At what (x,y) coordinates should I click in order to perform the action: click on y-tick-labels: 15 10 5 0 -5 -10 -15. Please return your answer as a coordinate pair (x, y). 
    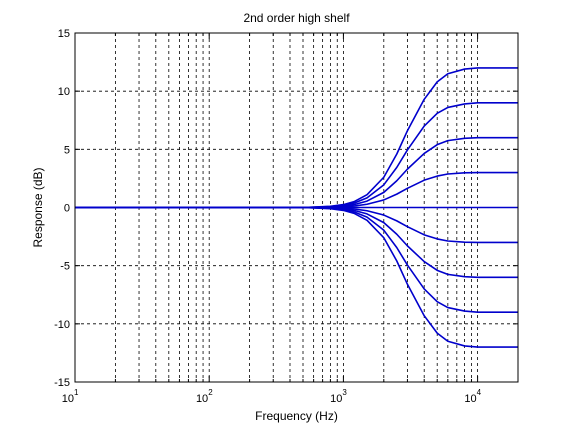
    Looking at the image, I should click on (62, 208).